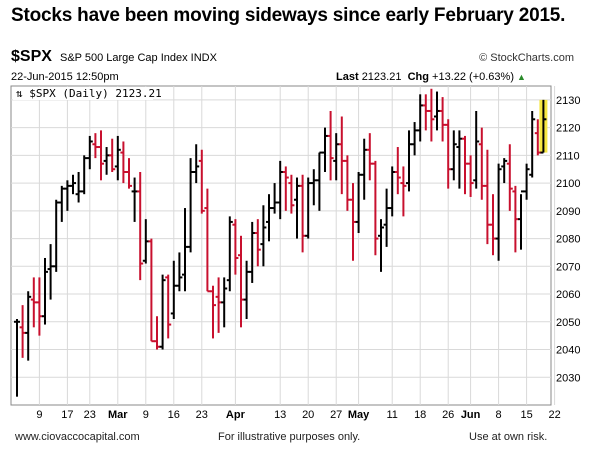 The width and height of the screenshot is (589, 458). What do you see at coordinates (174, 415) in the screenshot?
I see `x-tick-label: 16` at bounding box center [174, 415].